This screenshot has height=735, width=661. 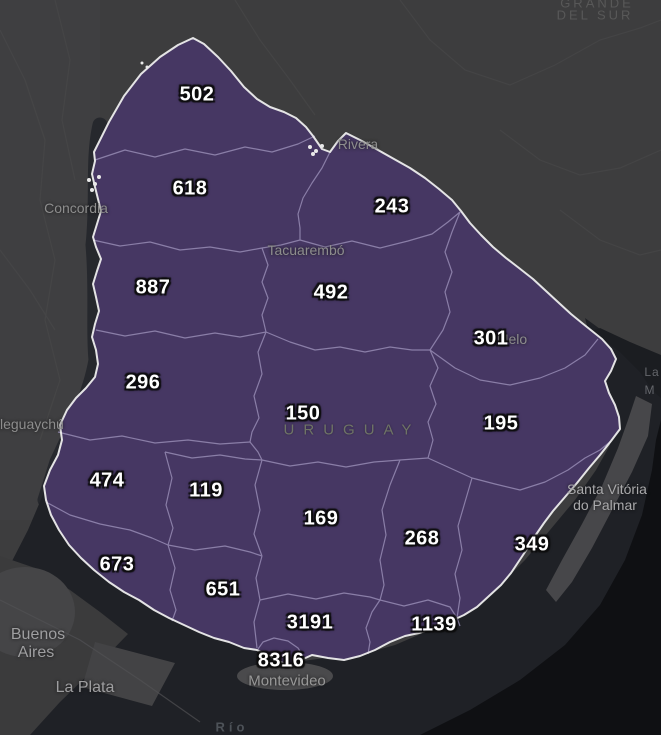 I want to click on buenos-aires-urban, so click(x=37, y=612).